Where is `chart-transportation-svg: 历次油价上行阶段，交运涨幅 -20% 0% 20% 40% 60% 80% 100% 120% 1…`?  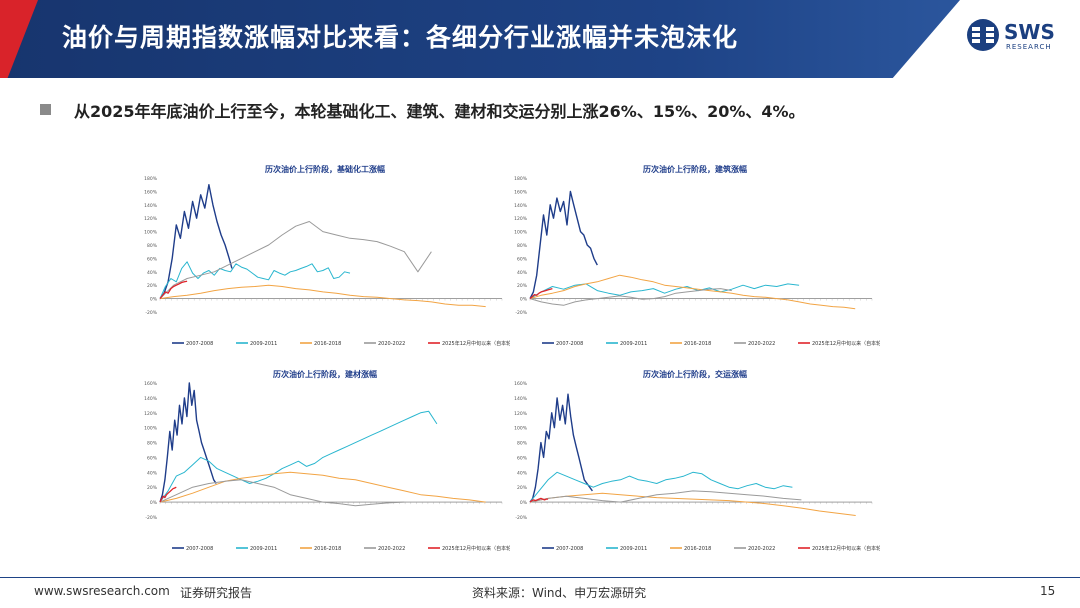
chart-transportation-svg: 历次油价上行阶段，交运涨幅 -20% 0% 20% 40% 60% 80% 100% 120% 1… is located at coordinates (697, 460).